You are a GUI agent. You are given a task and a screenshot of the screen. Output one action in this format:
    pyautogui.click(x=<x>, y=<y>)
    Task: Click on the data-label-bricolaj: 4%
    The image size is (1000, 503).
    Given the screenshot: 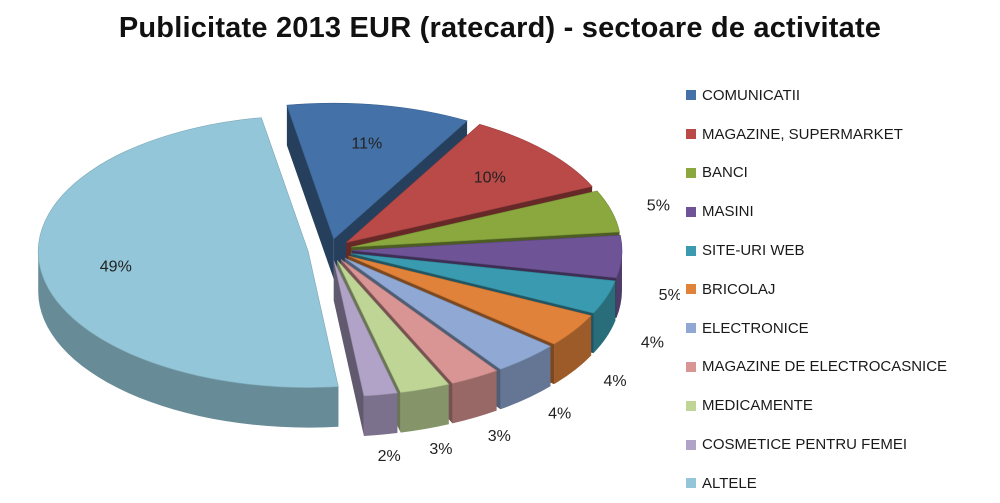 What is the action you would take?
    pyautogui.click(x=614, y=381)
    